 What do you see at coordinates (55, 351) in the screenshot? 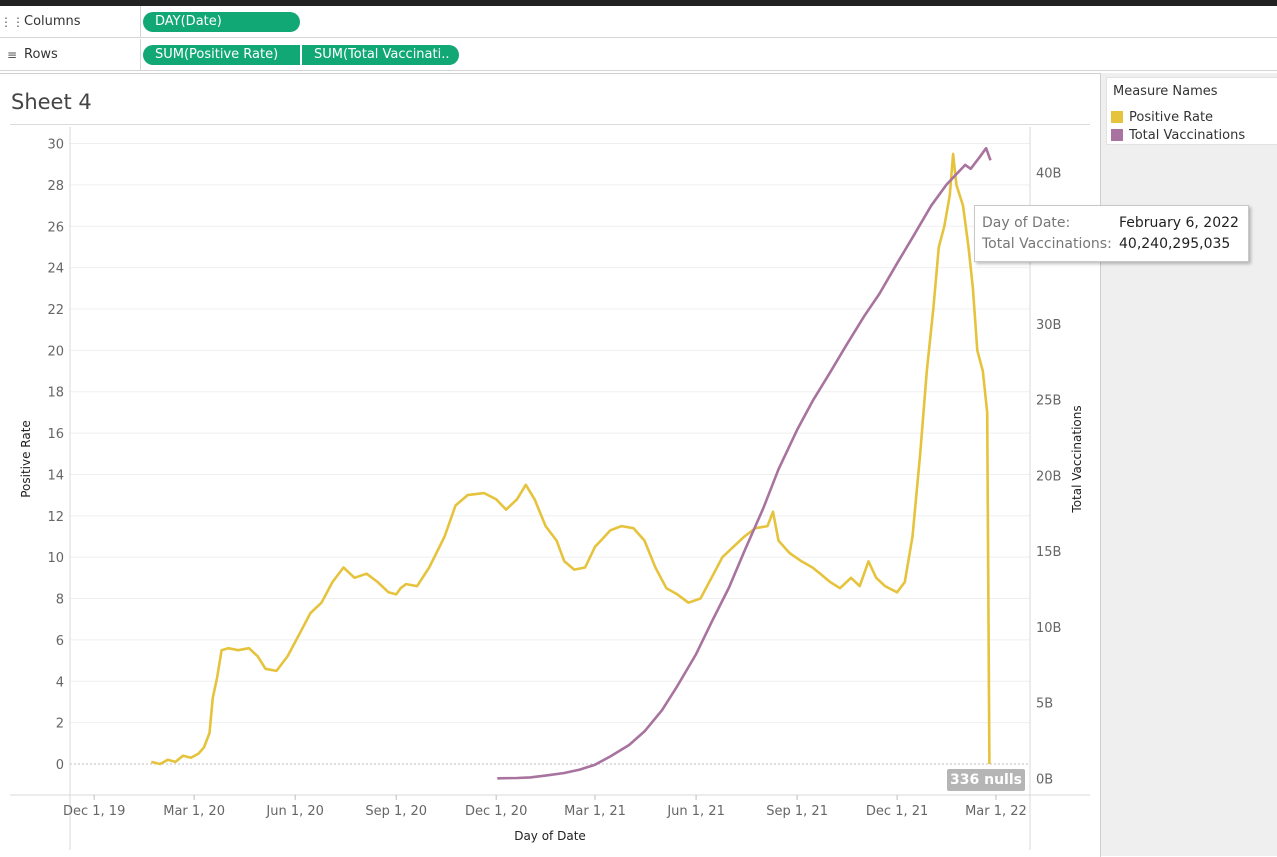
I see `y-tick-label: 20` at bounding box center [55, 351].